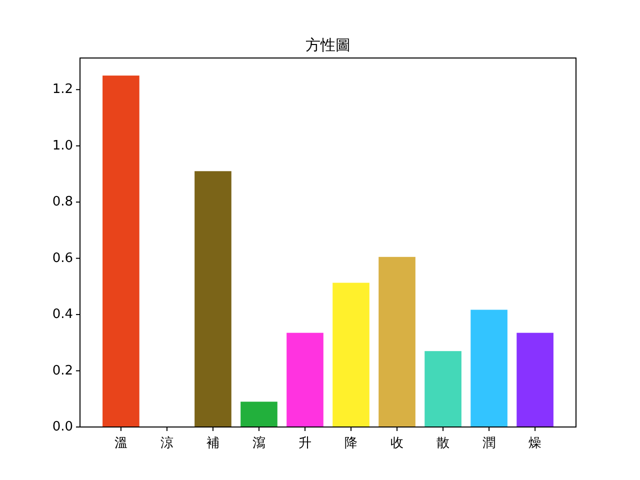 This screenshot has width=640, height=480. I want to click on x-tick-label: 瀉, so click(259, 443).